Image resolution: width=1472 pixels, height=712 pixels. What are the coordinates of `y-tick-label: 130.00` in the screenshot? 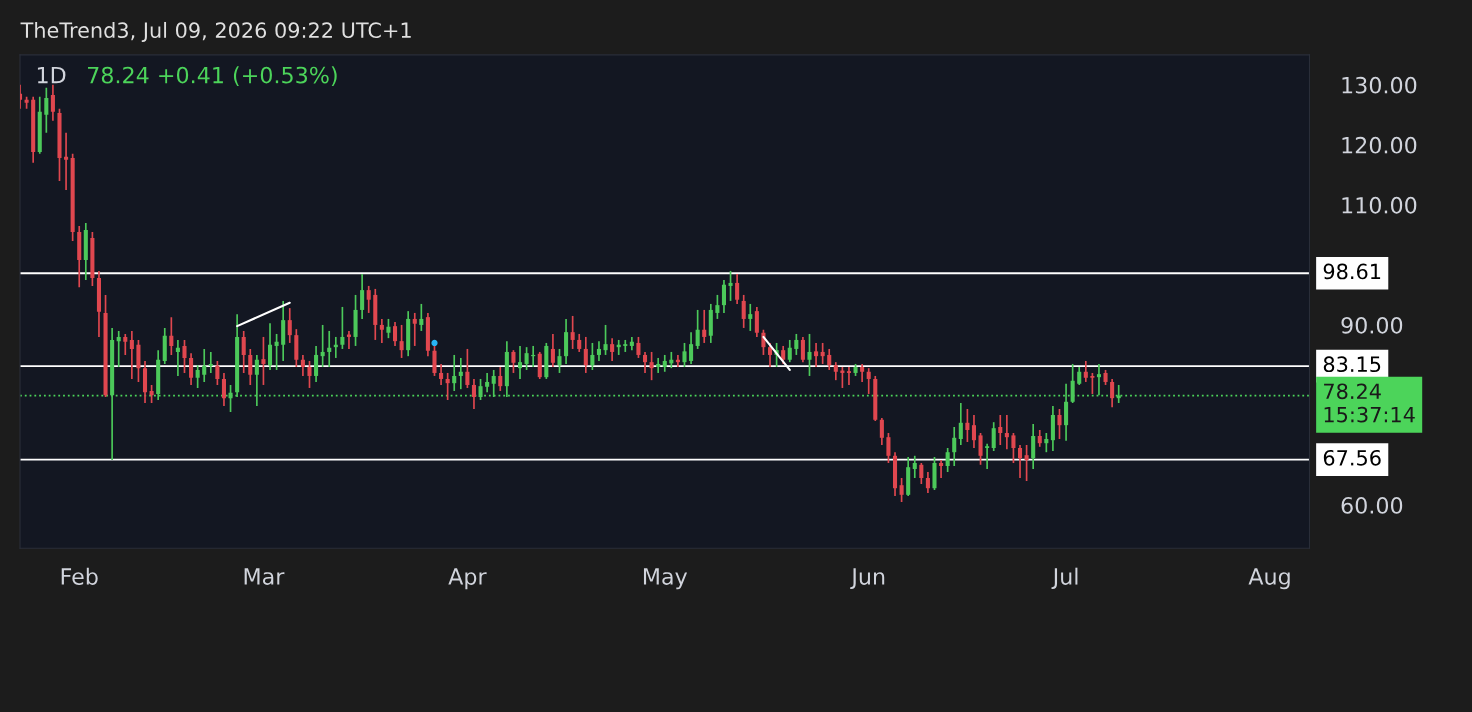 It's located at (1379, 85).